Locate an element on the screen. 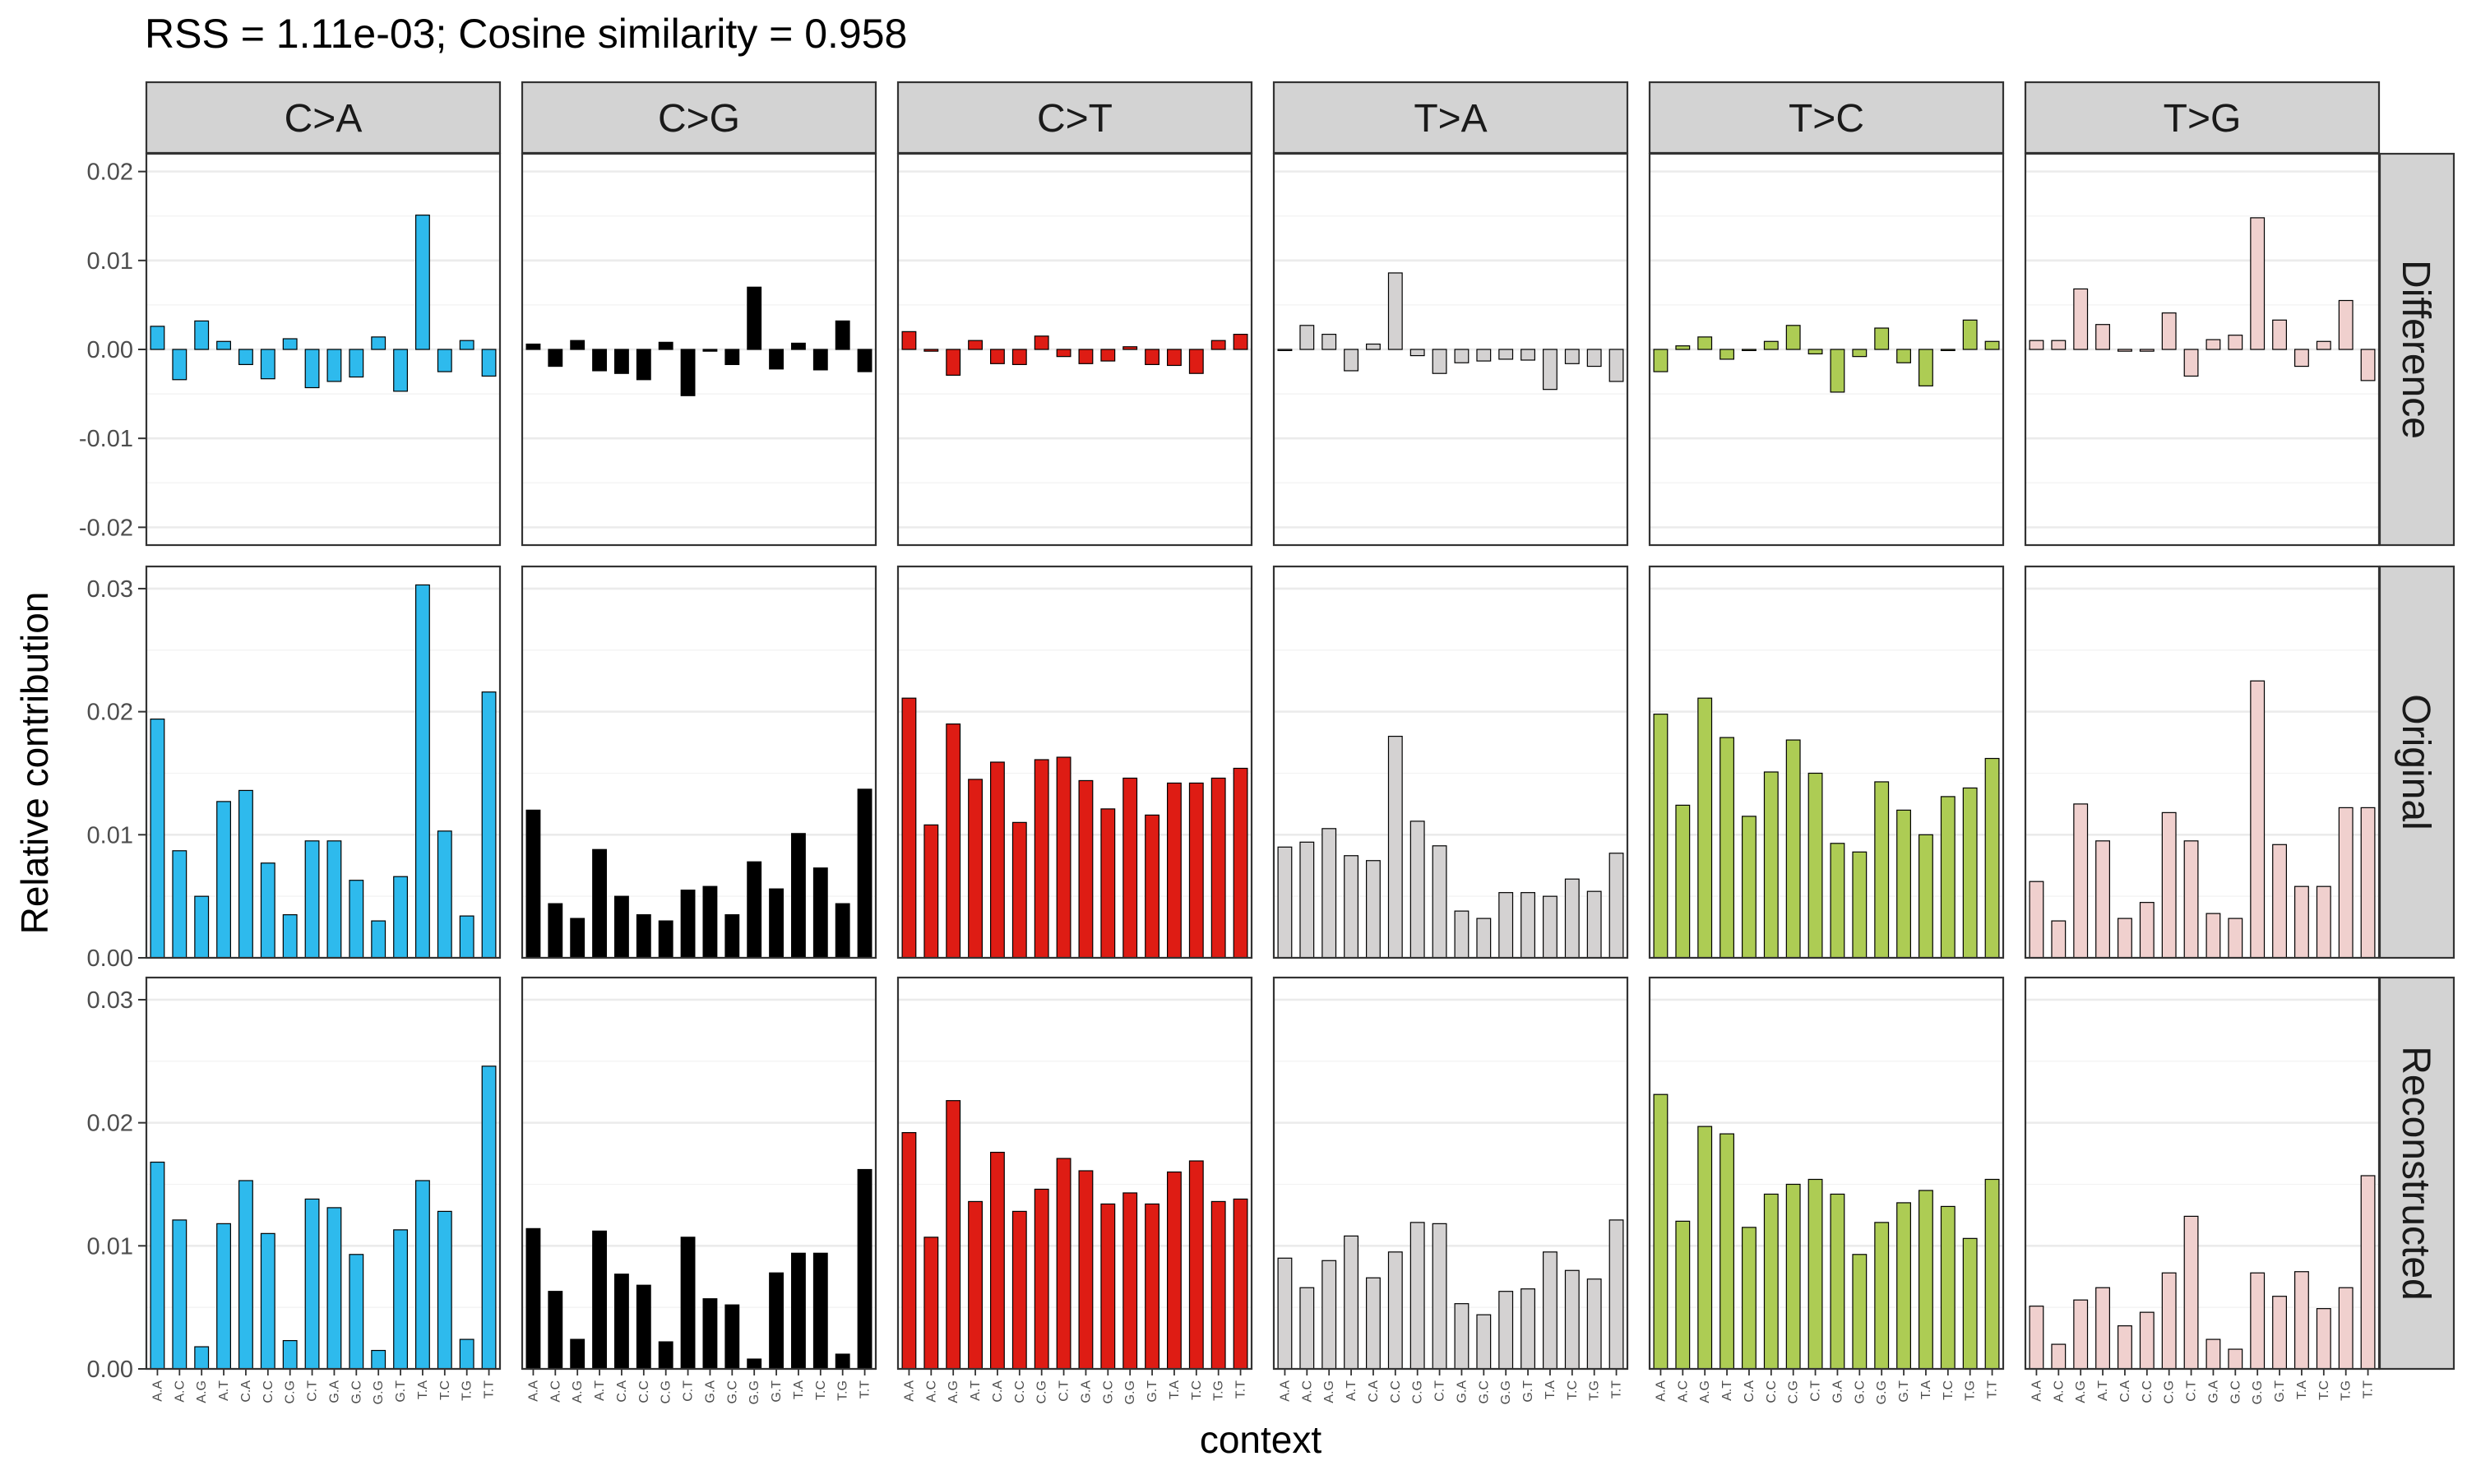 The image size is (2467, 1484). bar-c-g-GA-difference is located at coordinates (710, 351).